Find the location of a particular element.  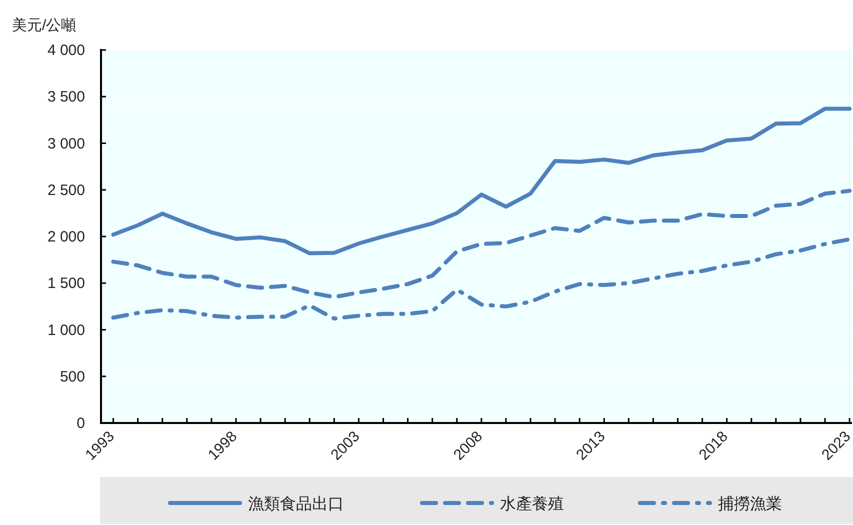

y-tick-label: 2 000 is located at coordinates (66, 237).